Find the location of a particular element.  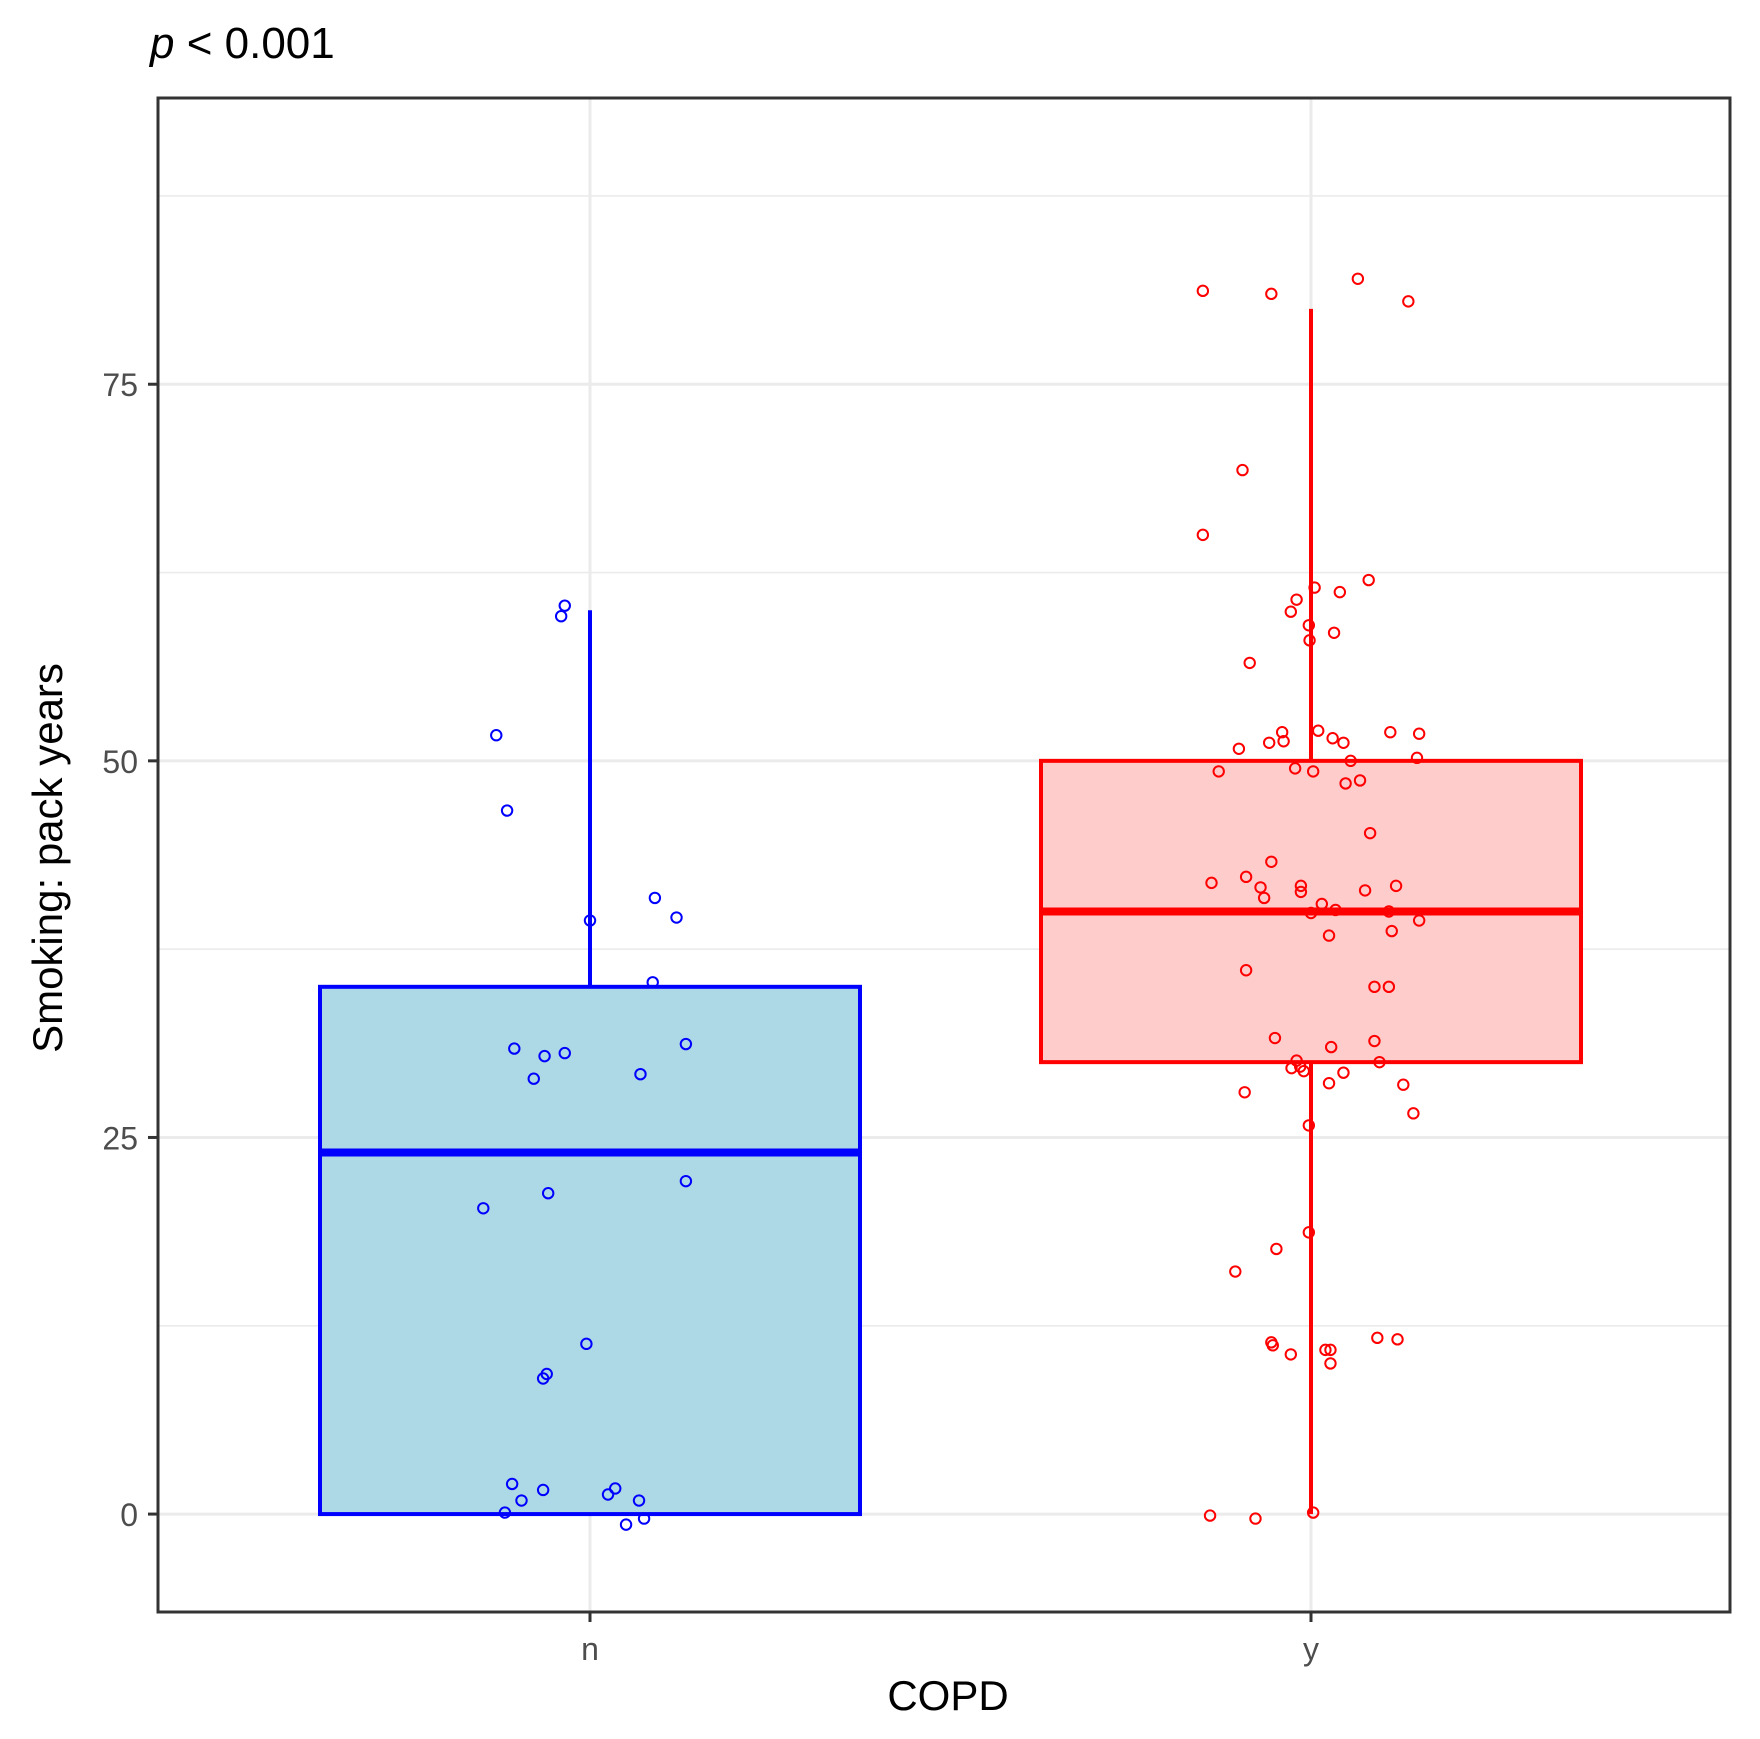

y-tick-label: 0 is located at coordinates (129, 1515).